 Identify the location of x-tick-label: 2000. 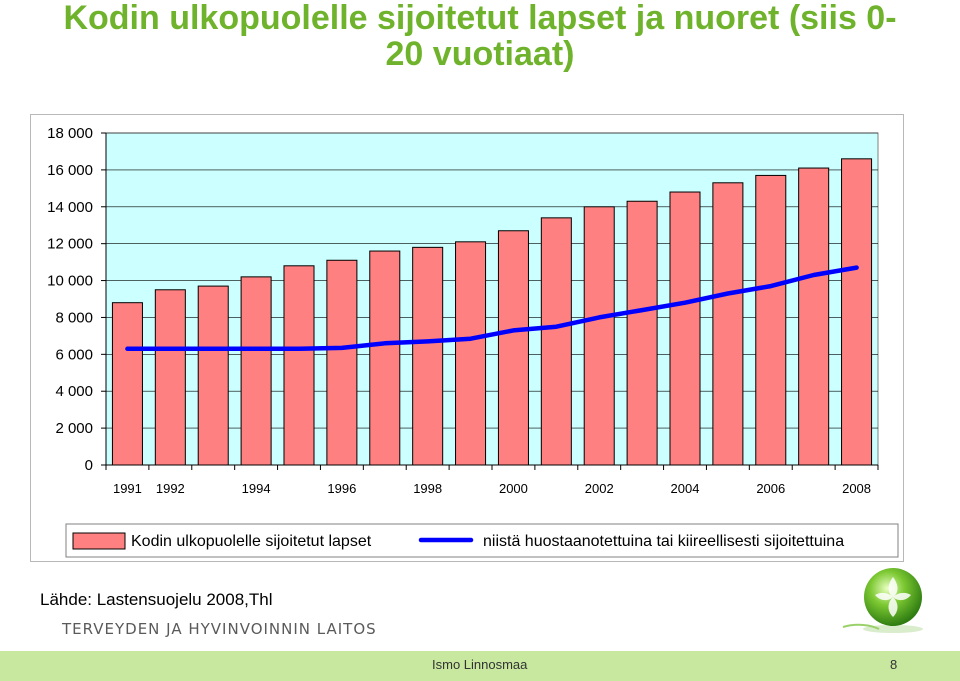
(513, 488).